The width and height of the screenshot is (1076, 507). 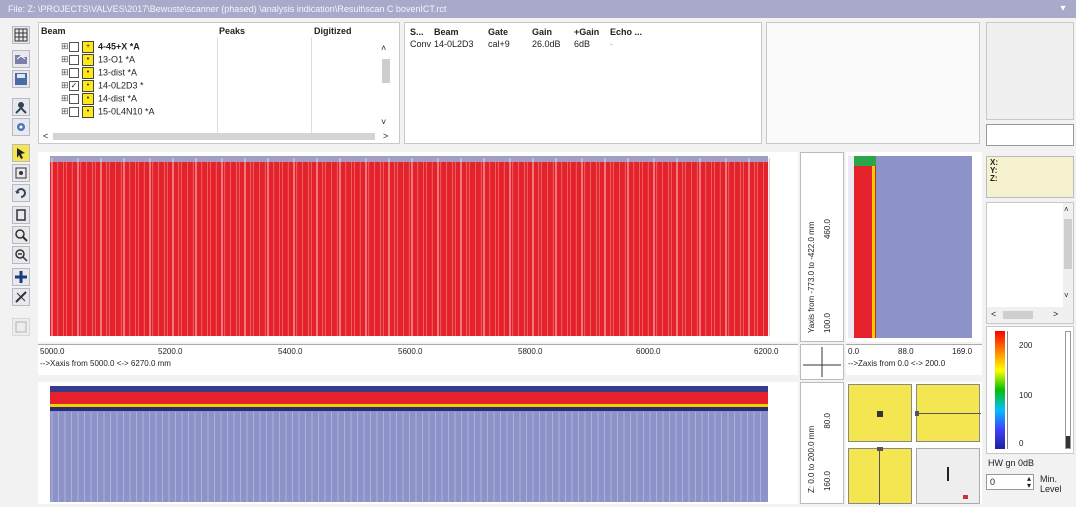 I want to click on plus-gain-header: +Gain, so click(x=587, y=32).